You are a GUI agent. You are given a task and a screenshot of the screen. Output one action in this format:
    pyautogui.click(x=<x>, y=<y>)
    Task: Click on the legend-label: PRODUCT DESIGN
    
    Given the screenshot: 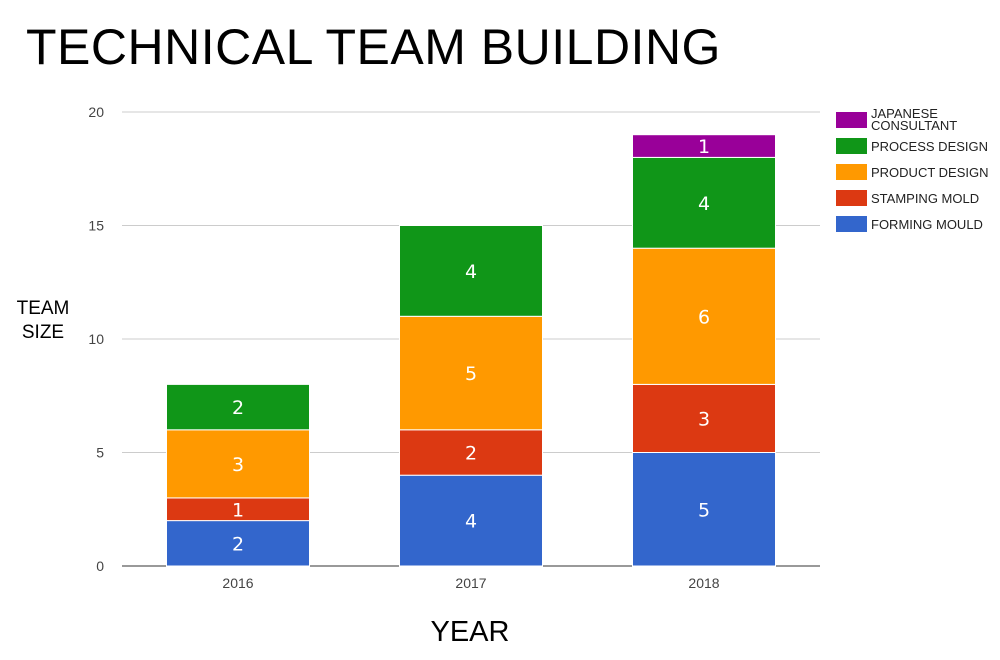 What is the action you would take?
    pyautogui.click(x=930, y=172)
    